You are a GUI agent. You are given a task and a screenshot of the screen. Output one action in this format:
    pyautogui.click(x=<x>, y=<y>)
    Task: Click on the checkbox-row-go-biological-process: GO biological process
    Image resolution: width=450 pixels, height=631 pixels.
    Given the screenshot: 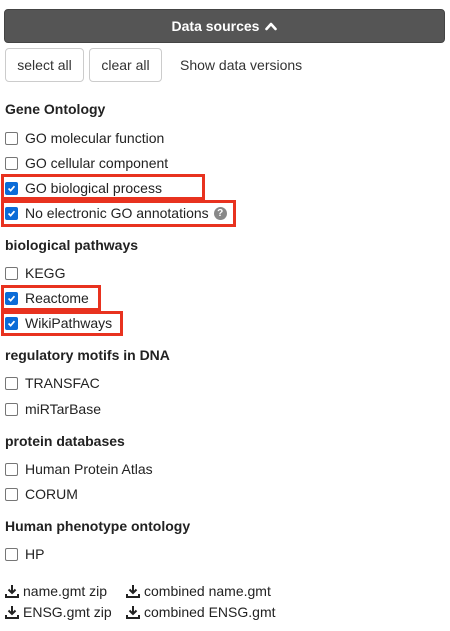 What is the action you would take?
    pyautogui.click(x=83, y=188)
    